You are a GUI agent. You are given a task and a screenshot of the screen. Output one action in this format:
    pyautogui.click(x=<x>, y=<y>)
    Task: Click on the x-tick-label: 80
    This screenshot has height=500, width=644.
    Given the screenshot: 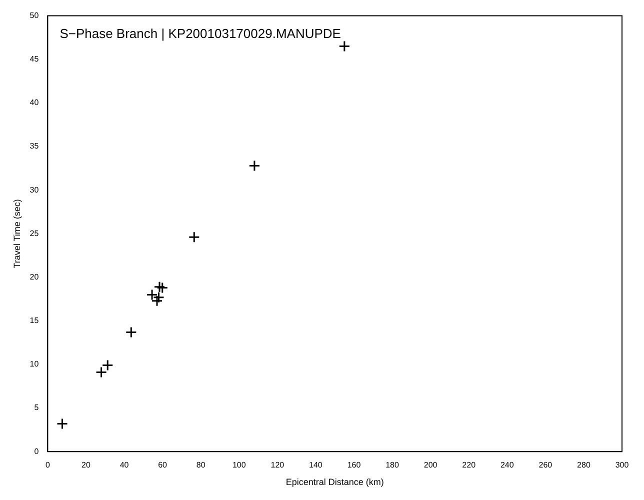 What is the action you would take?
    pyautogui.click(x=201, y=465)
    